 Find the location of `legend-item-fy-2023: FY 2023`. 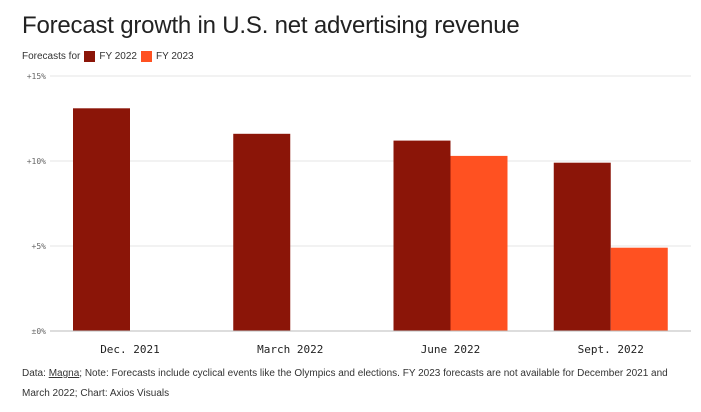

legend-item-fy-2023: FY 2023 is located at coordinates (167, 56).